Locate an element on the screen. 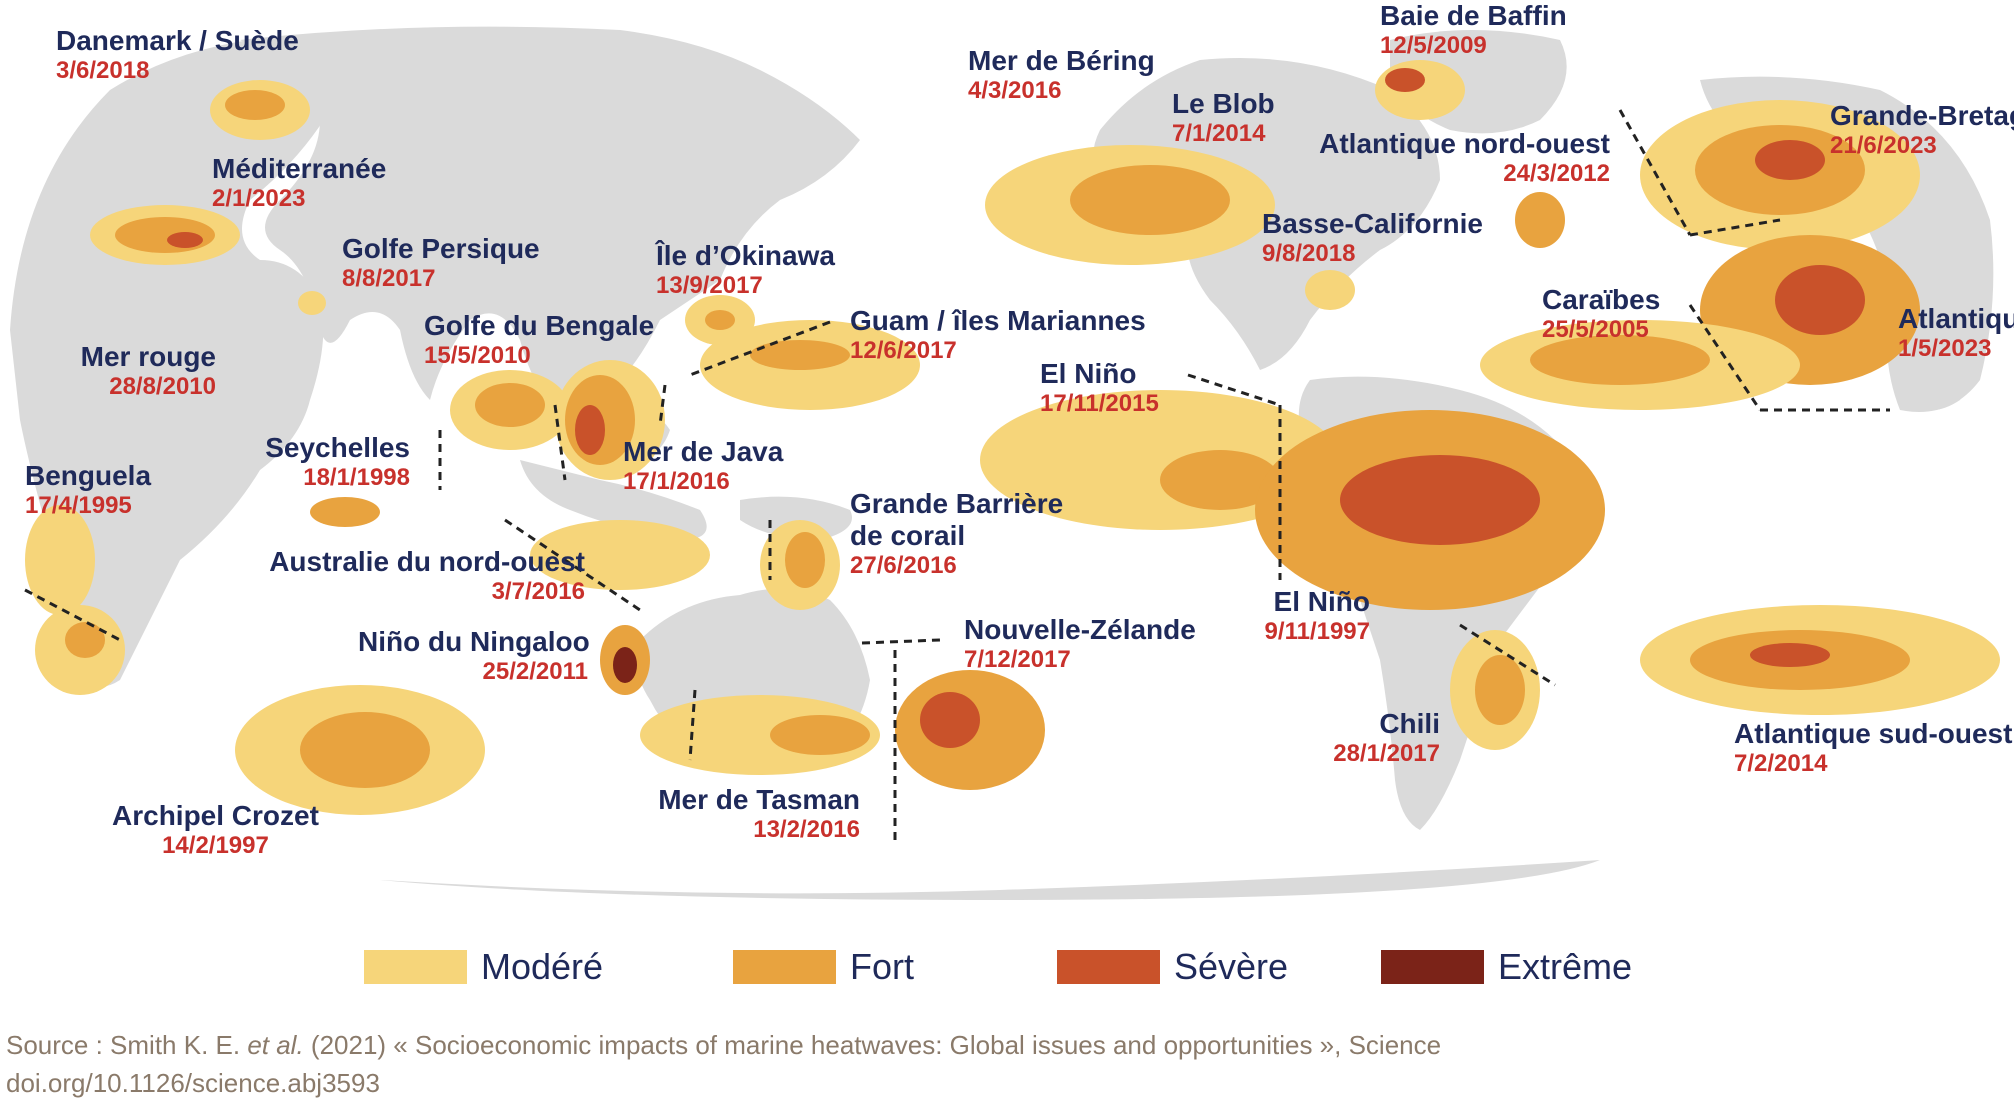 The height and width of the screenshot is (1099, 2014). event-date: 28/1/2017 is located at coordinates (1386, 754).